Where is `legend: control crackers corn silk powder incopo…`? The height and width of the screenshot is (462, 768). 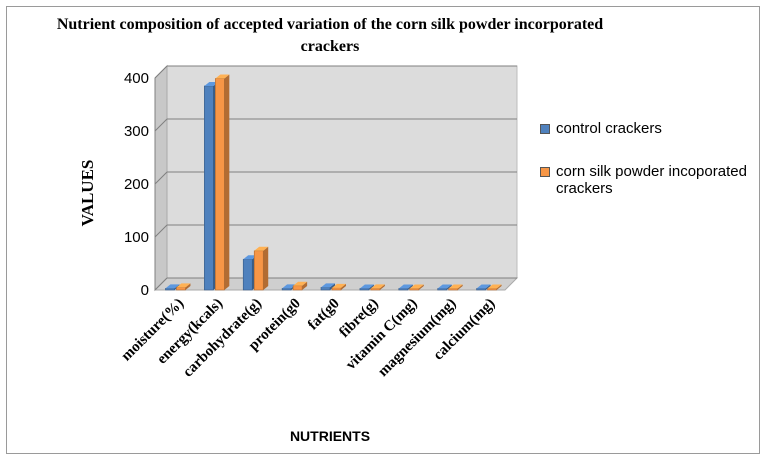
legend: control crackers corn silk powder incopo… is located at coordinates (650, 171).